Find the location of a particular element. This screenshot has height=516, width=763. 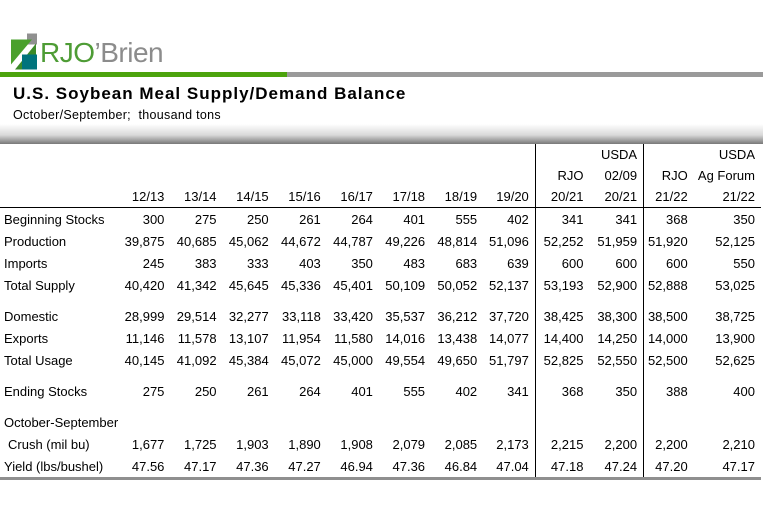

header-cell: 02/09 is located at coordinates (621, 175).